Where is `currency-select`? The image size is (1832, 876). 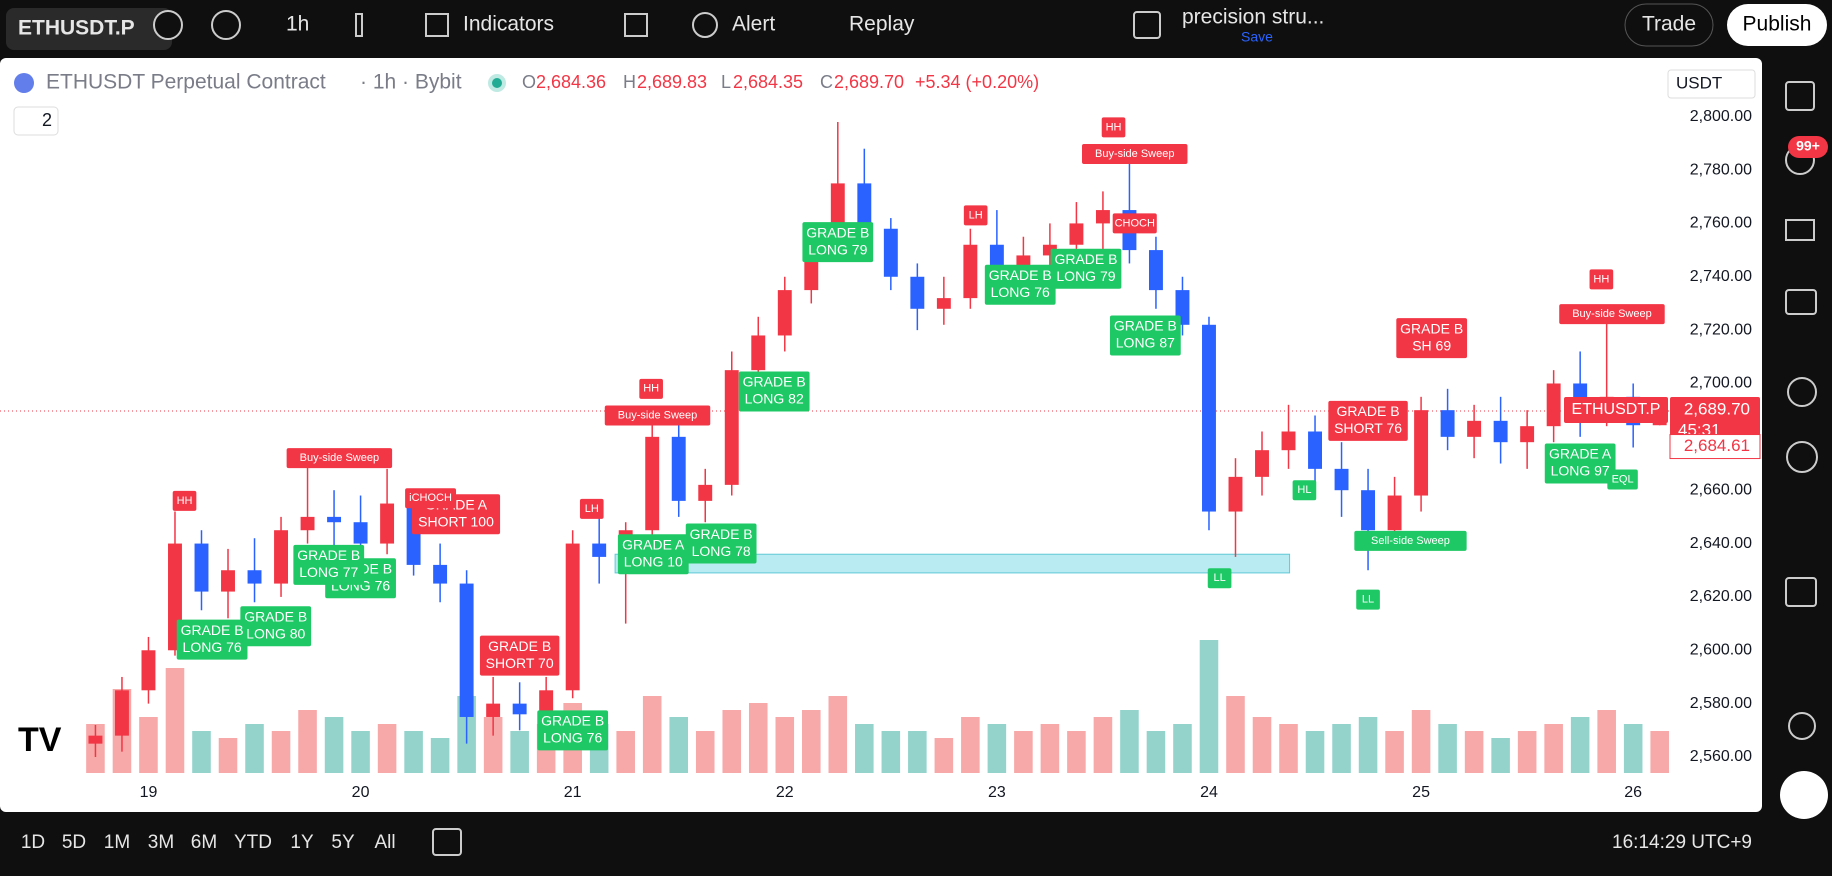 currency-select is located at coordinates (1711, 84).